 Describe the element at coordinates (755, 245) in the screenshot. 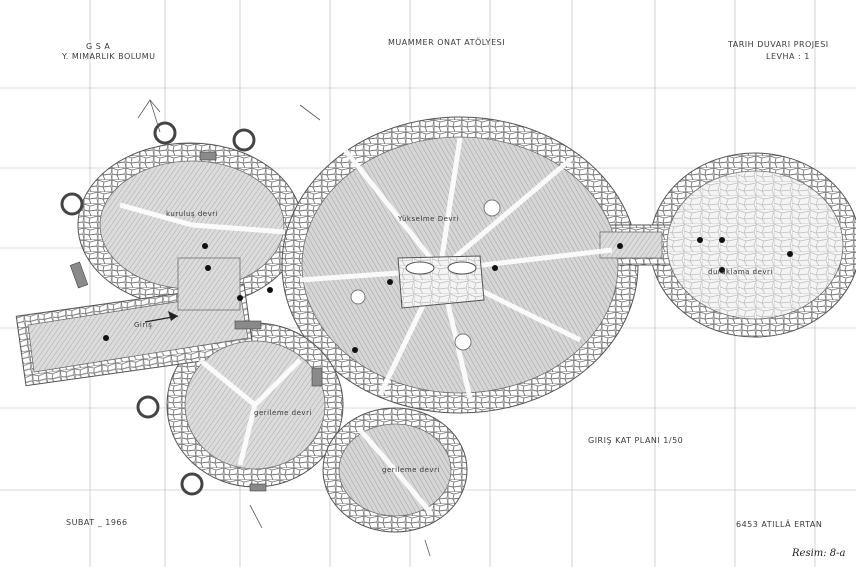

I see `room-duraklama-floor` at that location.